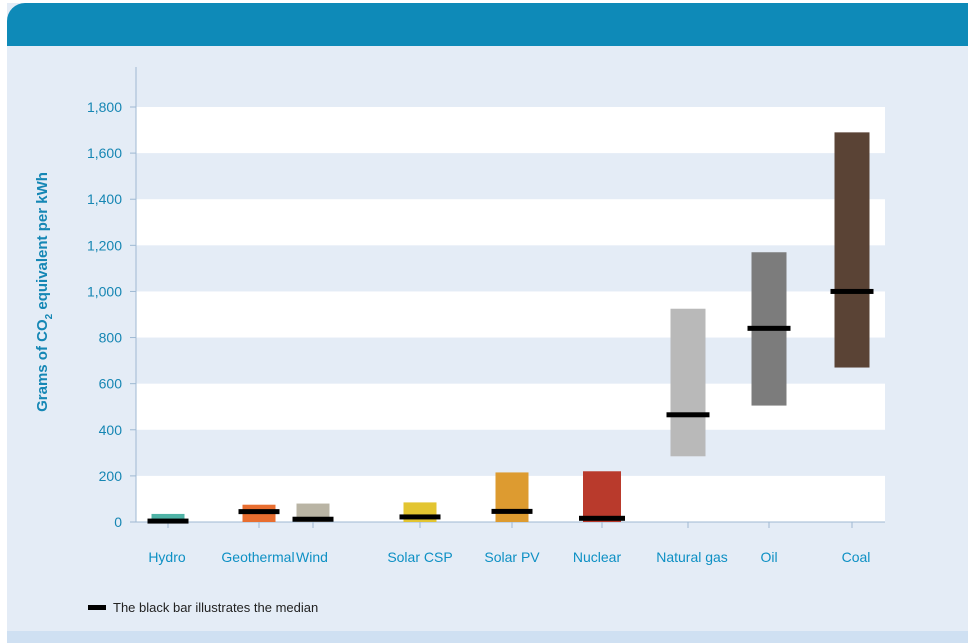 The image size is (968, 643). I want to click on category-label: Geothermal, so click(257, 557).